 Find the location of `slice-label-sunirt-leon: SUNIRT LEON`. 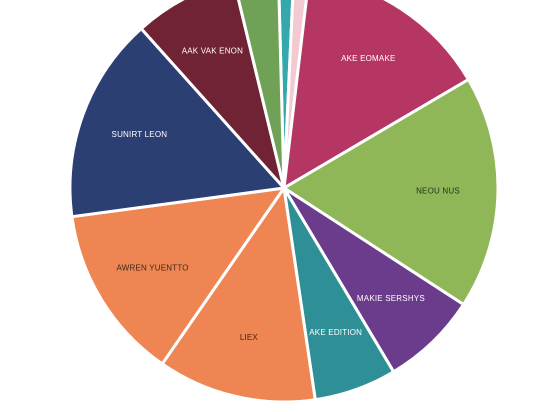

slice-label-sunirt-leon: SUNIRT LEON is located at coordinates (140, 134).